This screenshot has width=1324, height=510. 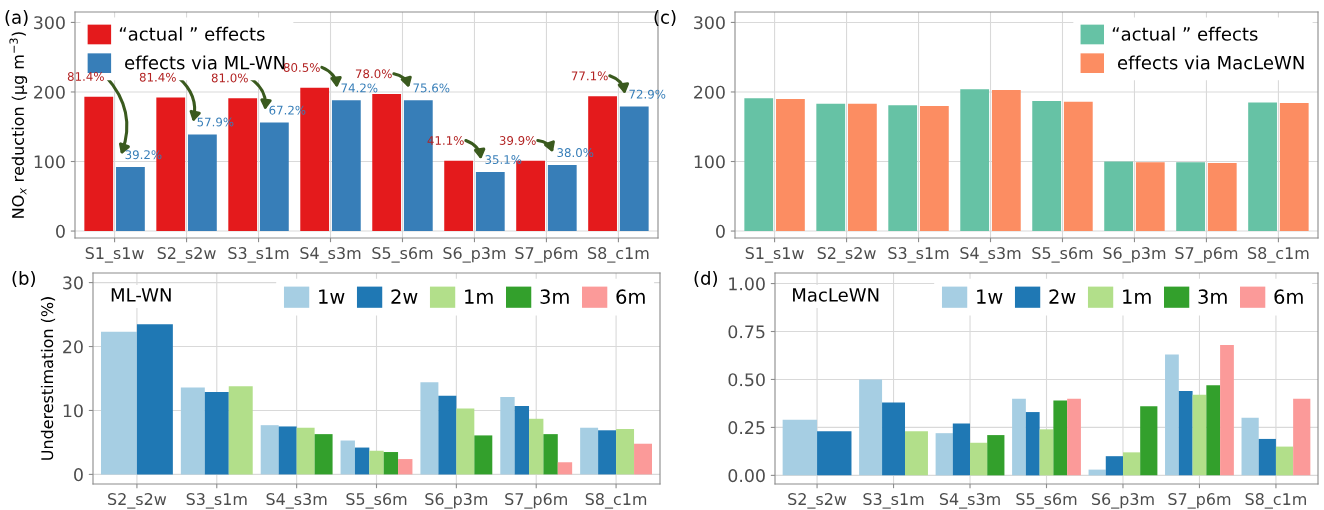 What do you see at coordinates (301, 67) in the screenshot?
I see `annotation: 80.5%` at bounding box center [301, 67].